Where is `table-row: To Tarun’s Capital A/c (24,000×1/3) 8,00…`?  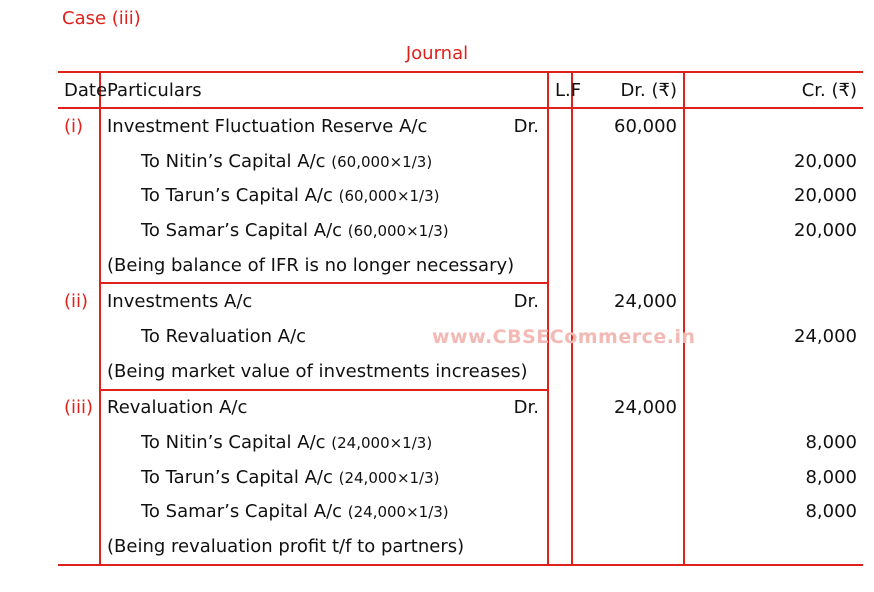 table-row: To Tarun’s Capital A/c (24,000×1/3) 8,00… is located at coordinates (460, 477).